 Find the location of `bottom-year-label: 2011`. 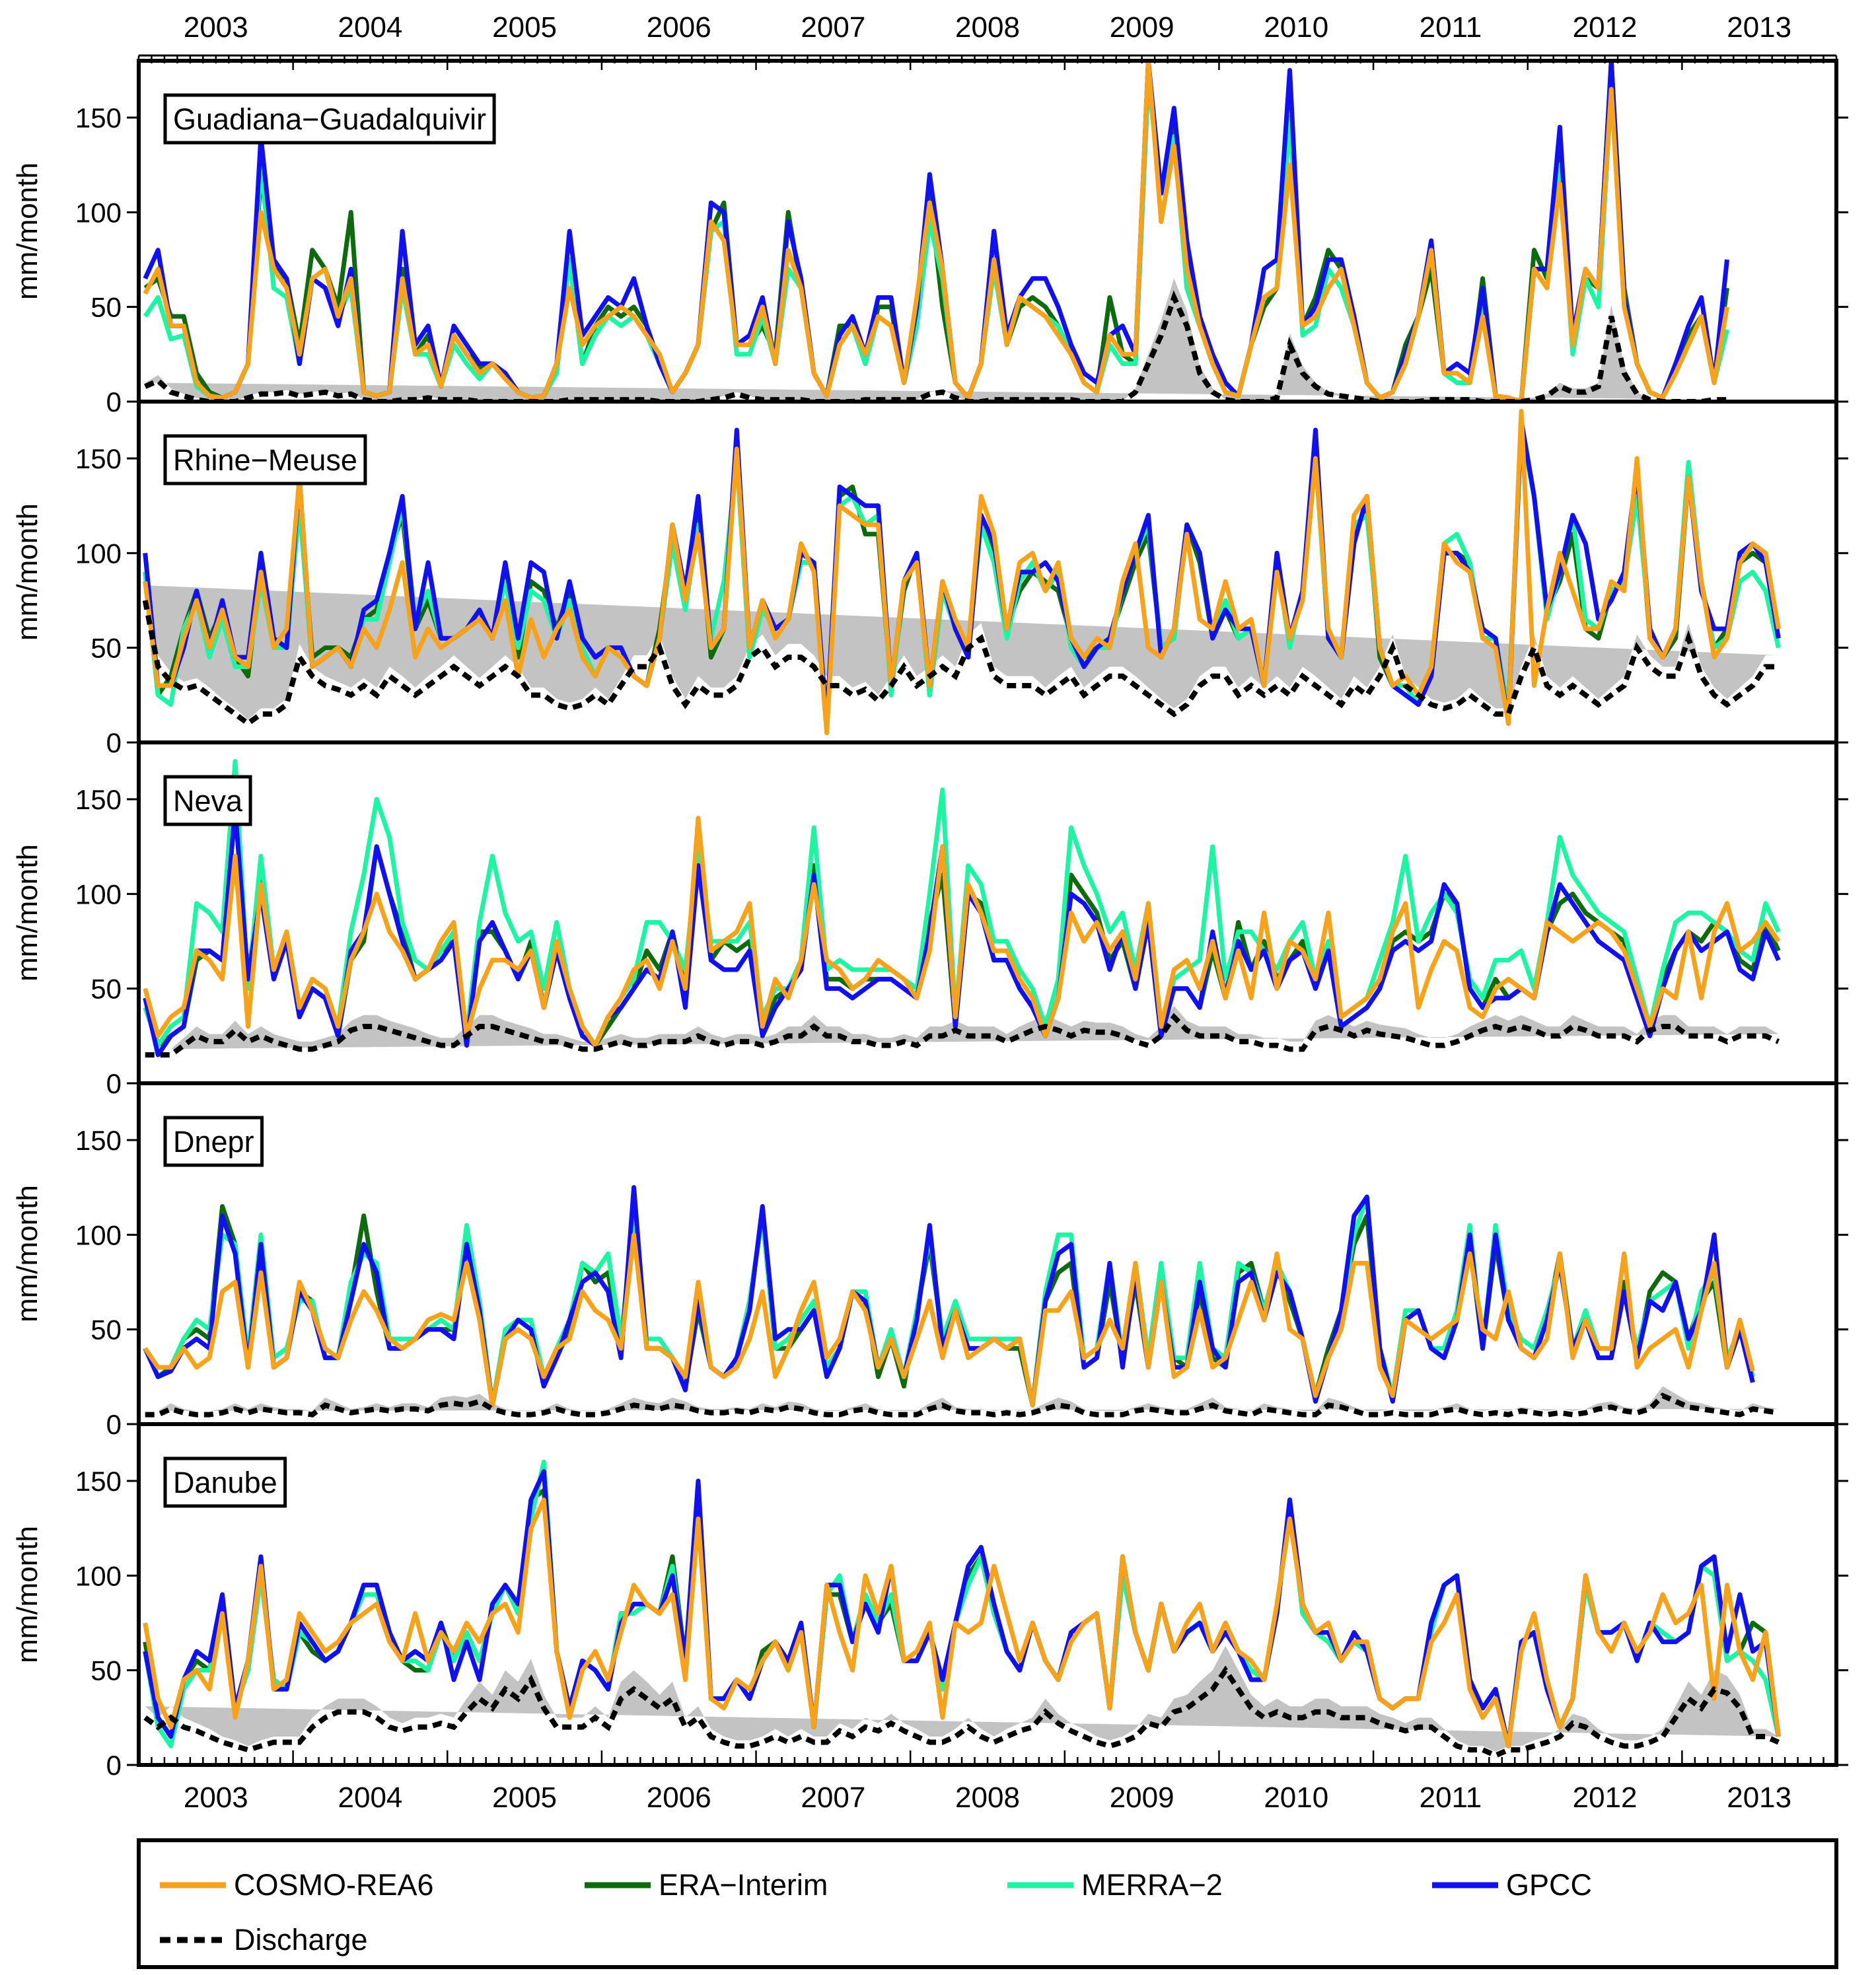

bottom-year-label: 2011 is located at coordinates (1451, 1797).